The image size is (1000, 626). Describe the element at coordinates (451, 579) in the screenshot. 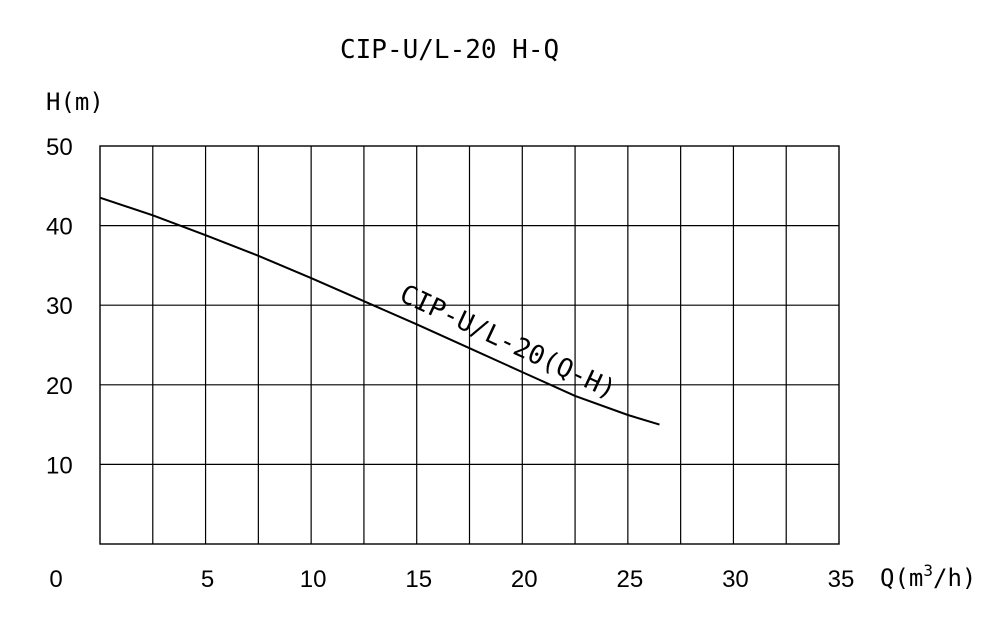

I see `x-tick-labels: 0 5 10 15 20 25 30 35` at that location.